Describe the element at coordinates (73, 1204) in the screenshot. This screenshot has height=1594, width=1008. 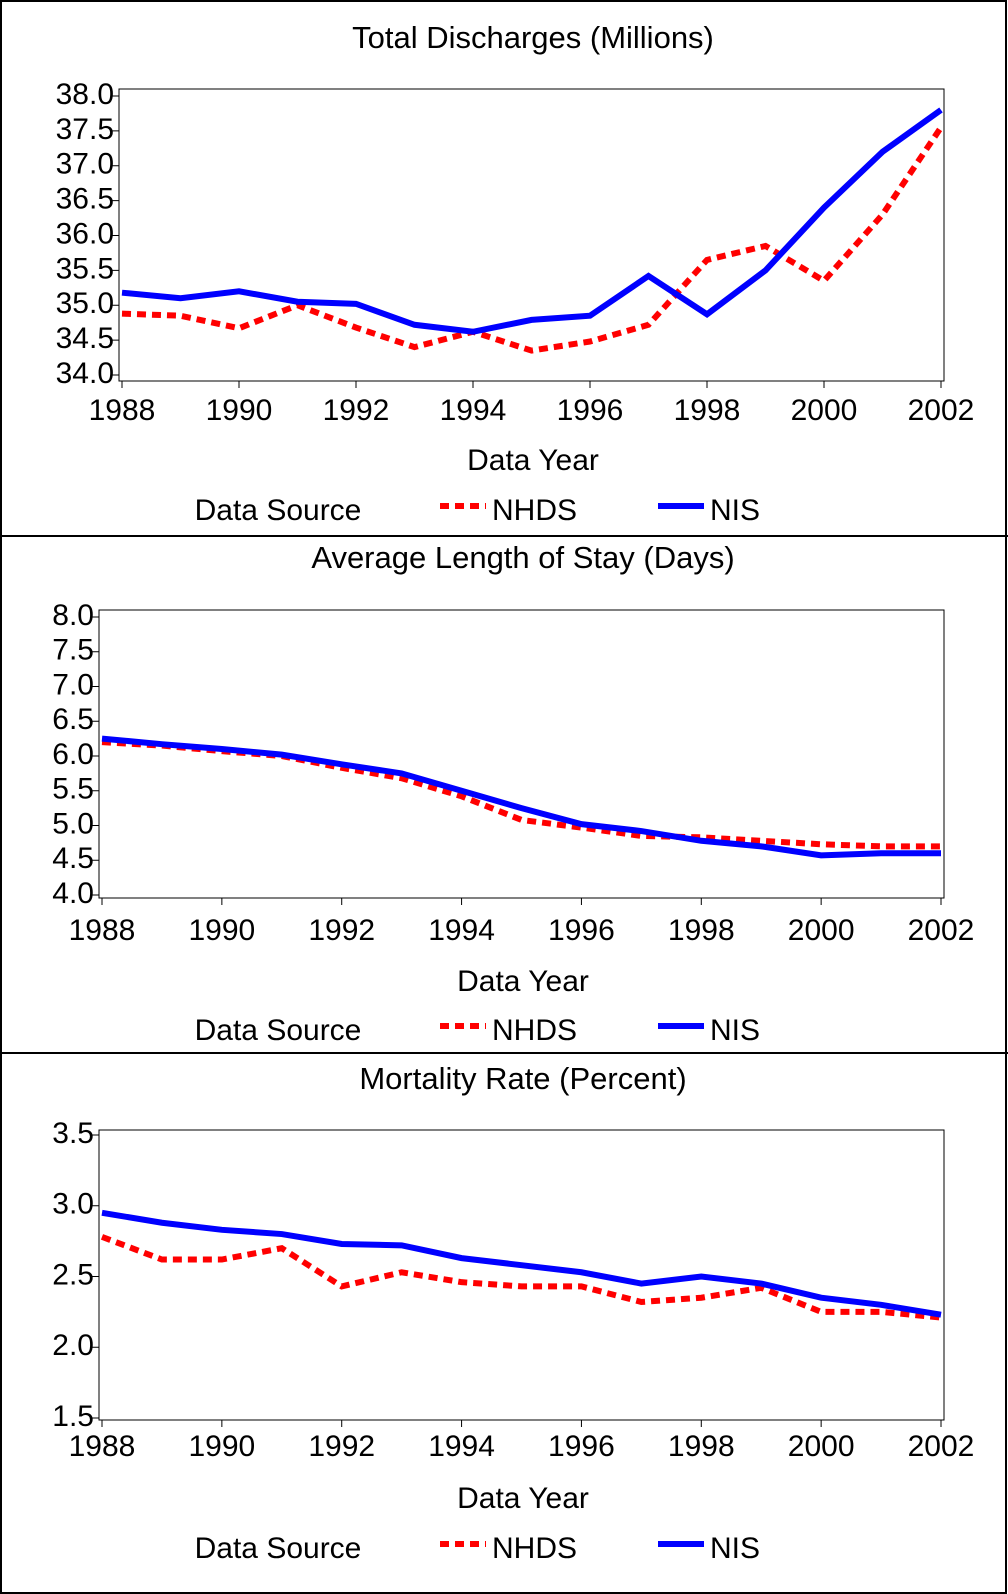
I see `y-tick-label: 3.0` at that location.